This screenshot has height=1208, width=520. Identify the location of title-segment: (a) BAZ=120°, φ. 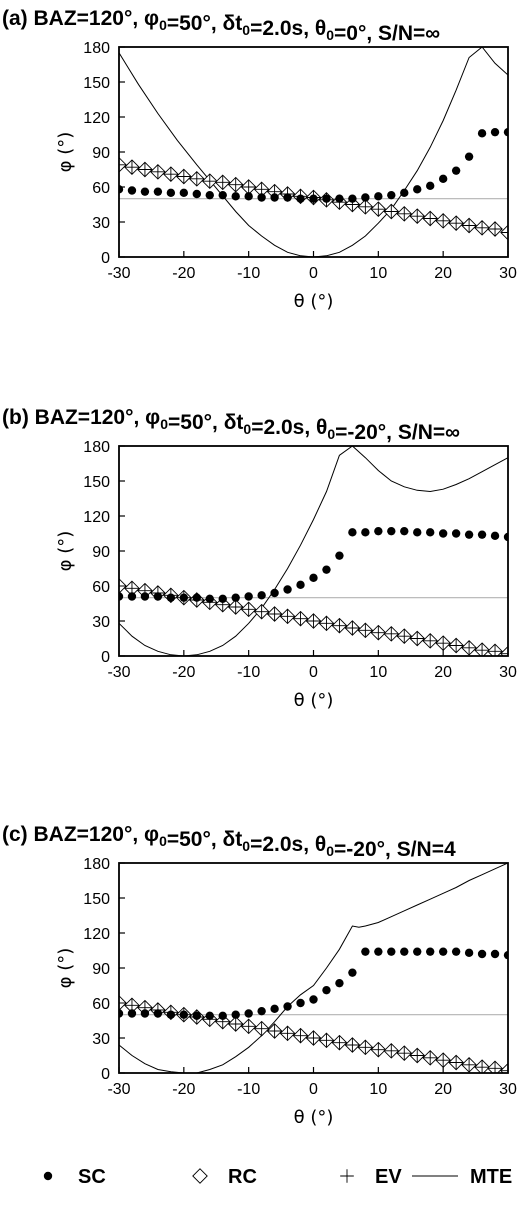
(80, 18).